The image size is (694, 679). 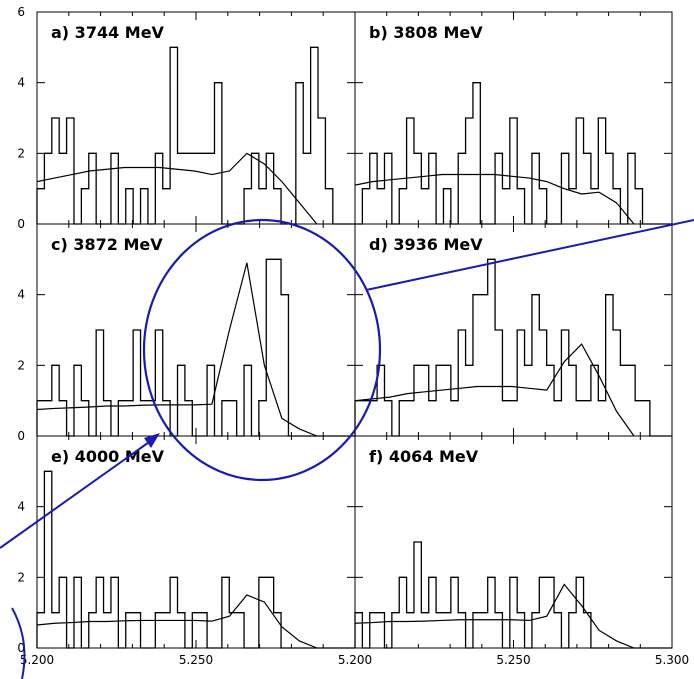 I want to click on panel-label: f) 4064 MeV, so click(x=424, y=456).